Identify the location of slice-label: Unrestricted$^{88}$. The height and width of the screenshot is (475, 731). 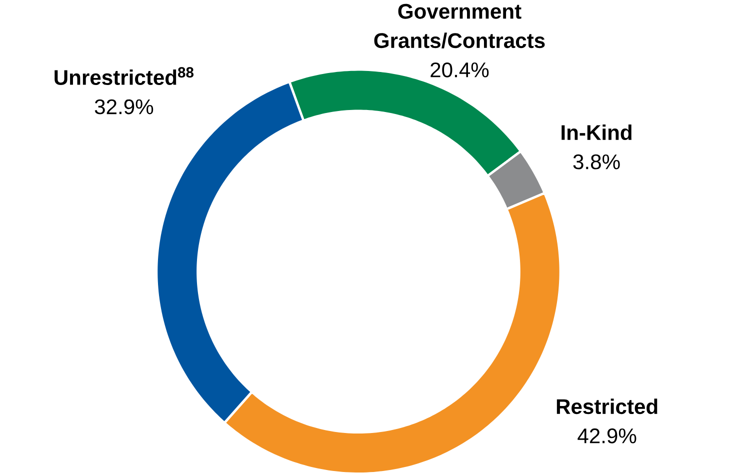
(124, 76).